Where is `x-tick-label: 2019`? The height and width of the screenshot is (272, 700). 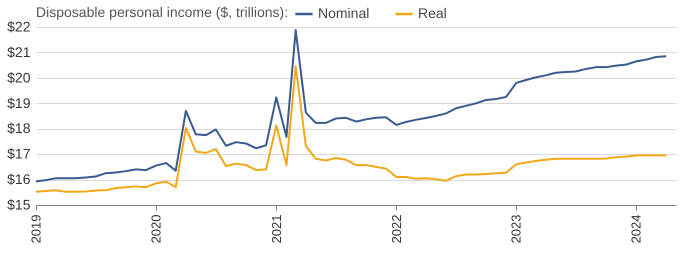
x-tick-label: 2019 is located at coordinates (36, 229).